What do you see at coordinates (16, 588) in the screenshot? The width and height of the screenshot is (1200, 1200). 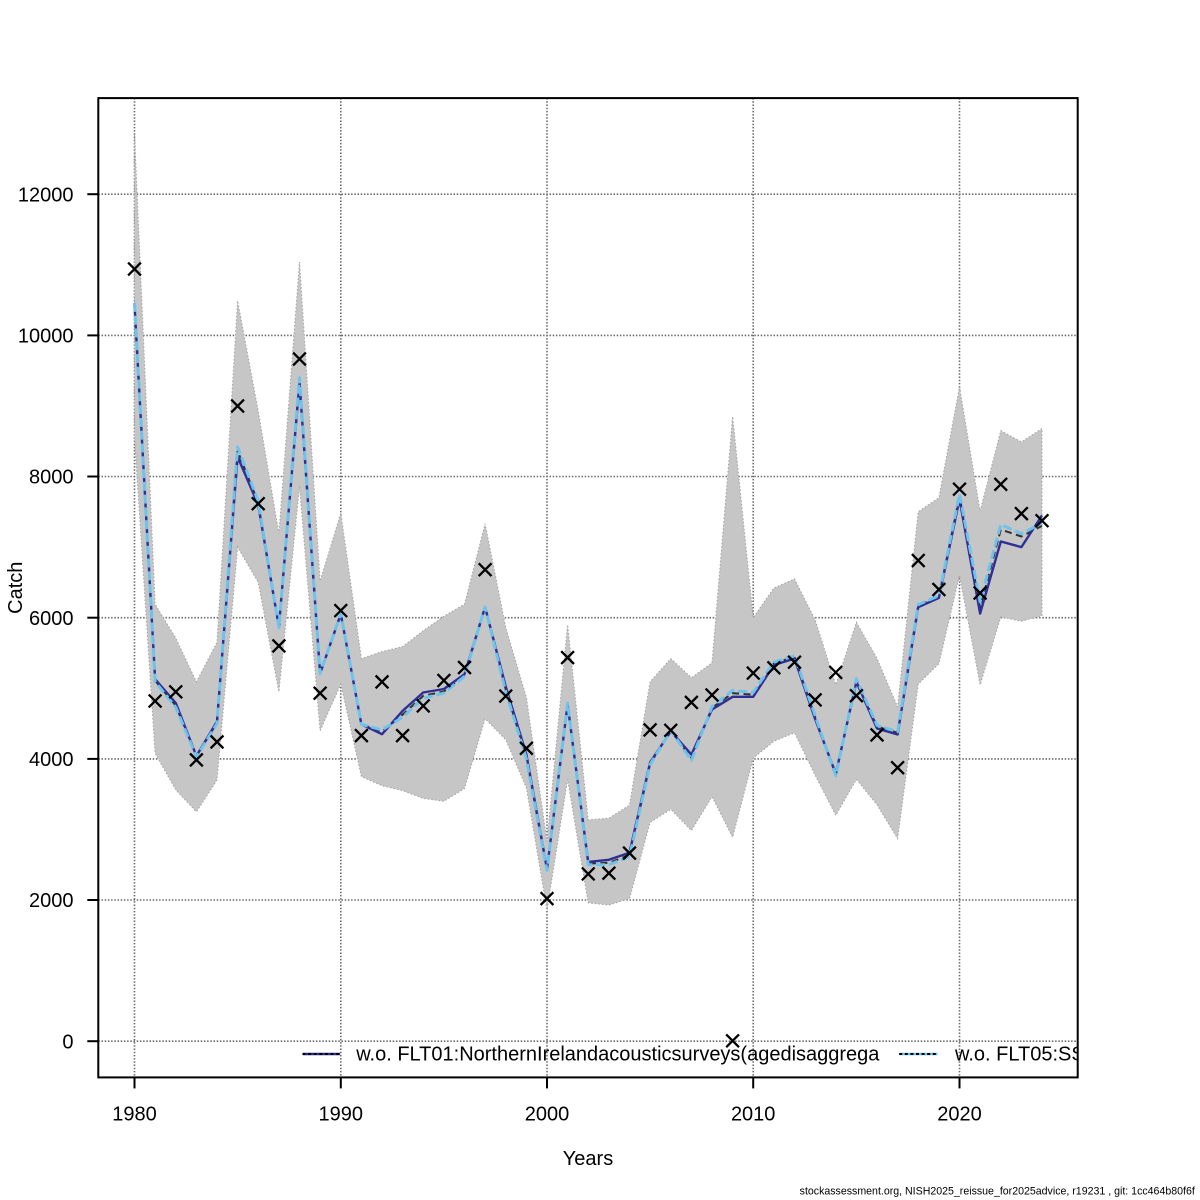 I see `svg-text: Catch` at bounding box center [16, 588].